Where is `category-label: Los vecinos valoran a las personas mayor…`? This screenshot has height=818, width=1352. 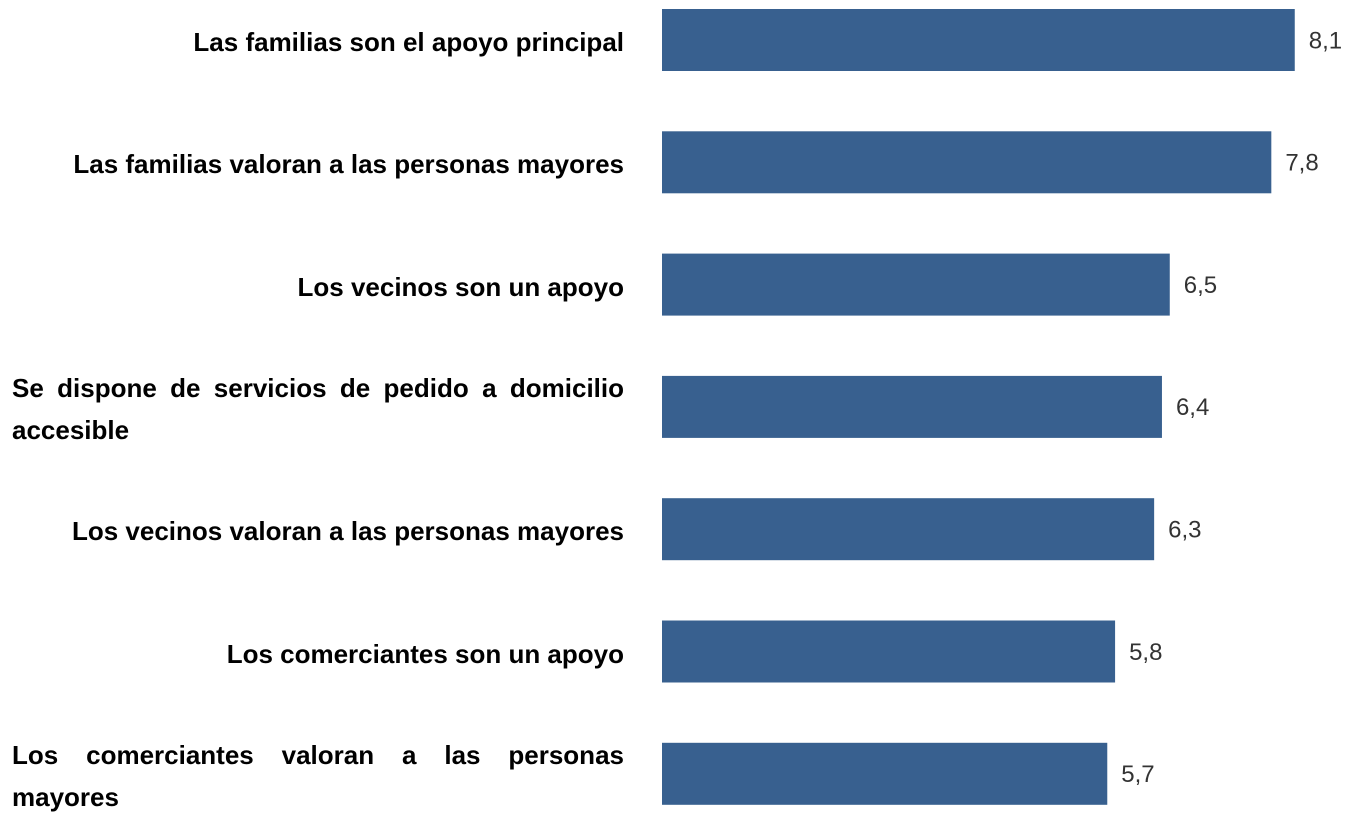
category-label: Los vecinos valoran a las personas mayor… is located at coordinates (347, 531).